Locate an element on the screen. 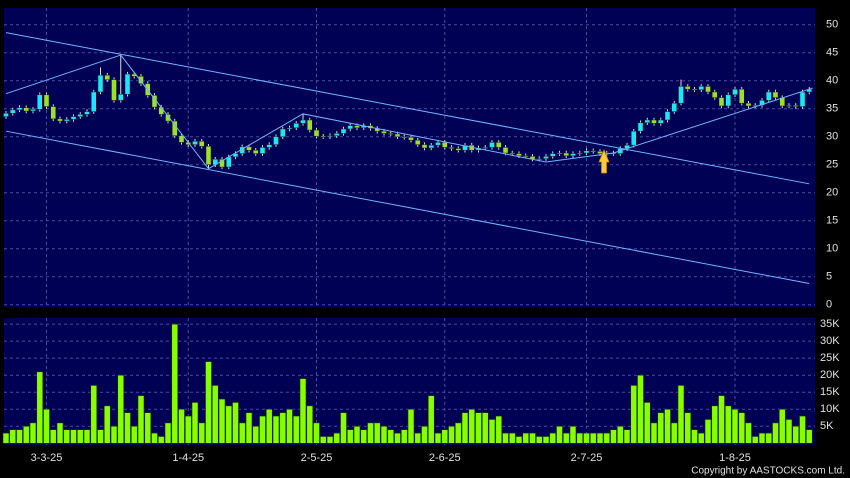 Image resolution: width=850 pixels, height=478 pixels. y-tick-label: 25 is located at coordinates (832, 165).